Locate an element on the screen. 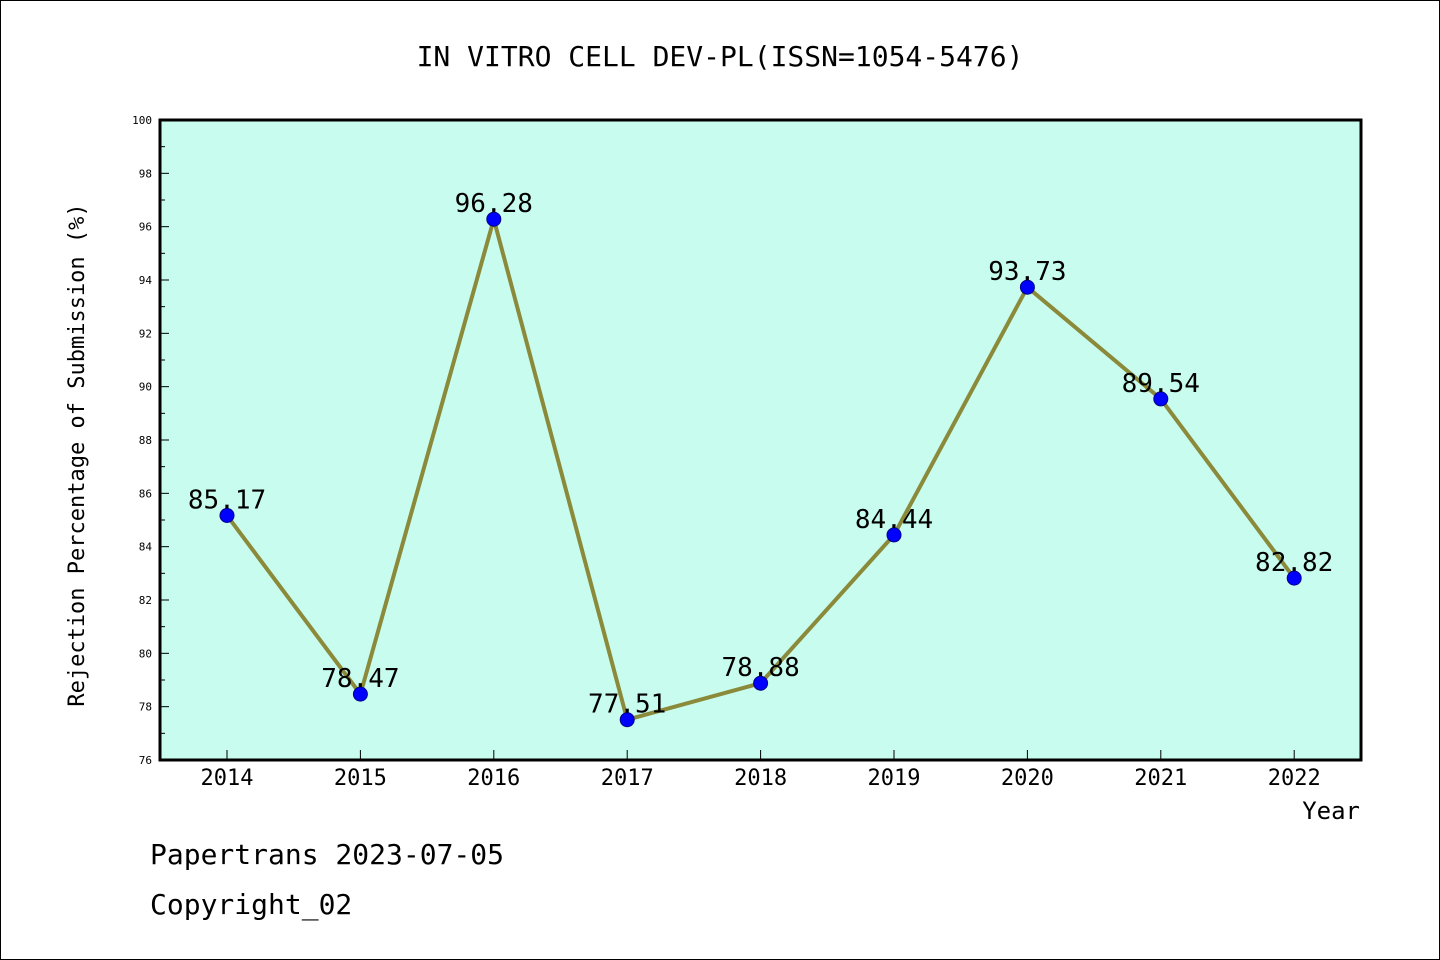 The height and width of the screenshot is (960, 1440). data-label: 77.51 is located at coordinates (627, 705).